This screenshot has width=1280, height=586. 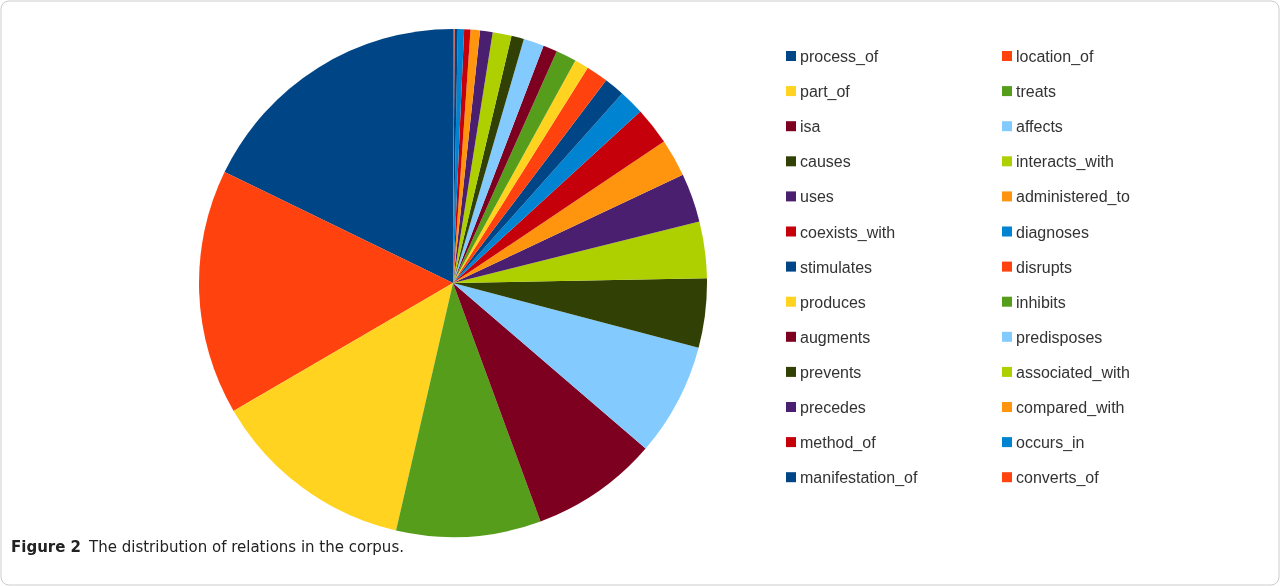 What do you see at coordinates (836, 267) in the screenshot?
I see `legend-label: stimulates` at bounding box center [836, 267].